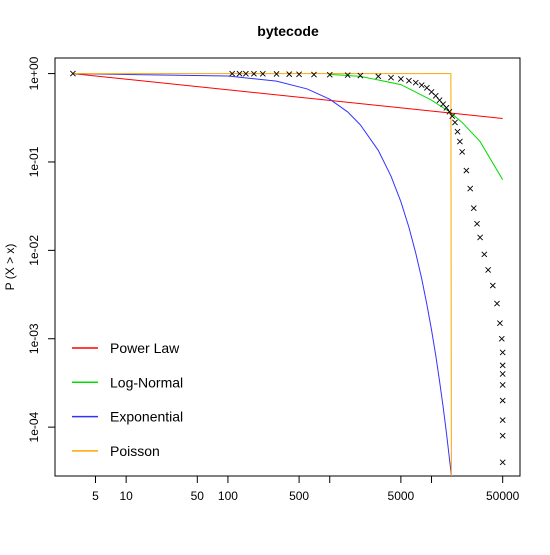 This screenshot has width=550, height=555. What do you see at coordinates (34, 161) in the screenshot?
I see `y-tick-label: 1e-01` at bounding box center [34, 161].